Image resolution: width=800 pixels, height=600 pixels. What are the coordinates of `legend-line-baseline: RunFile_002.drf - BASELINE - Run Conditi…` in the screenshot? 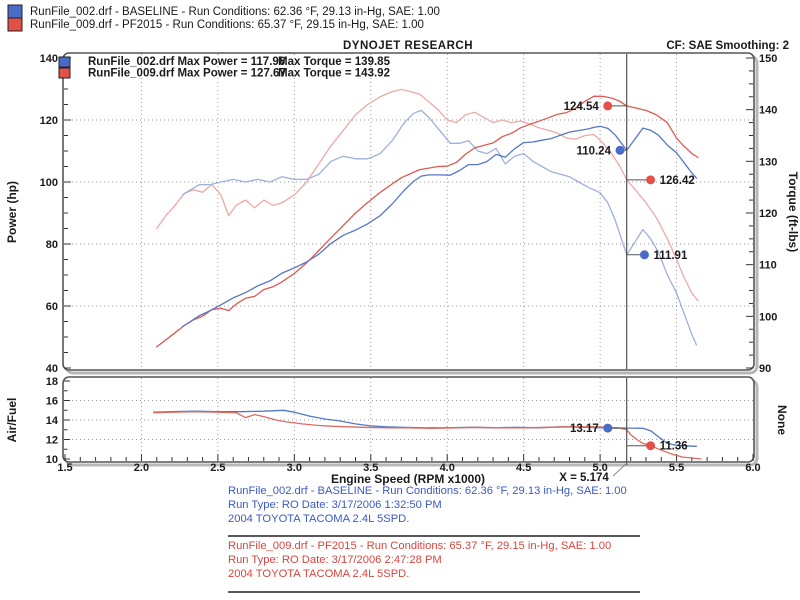 It's located at (235, 12).